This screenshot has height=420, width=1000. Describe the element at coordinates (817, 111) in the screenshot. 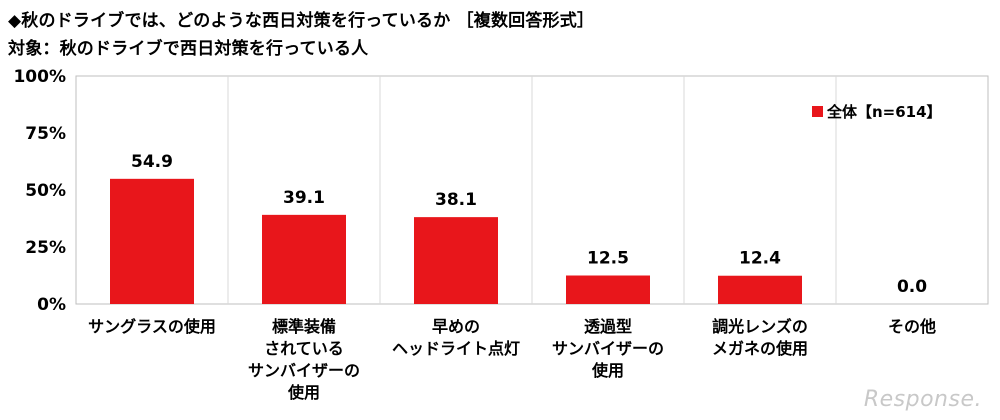

I see `legend-swatch` at that location.